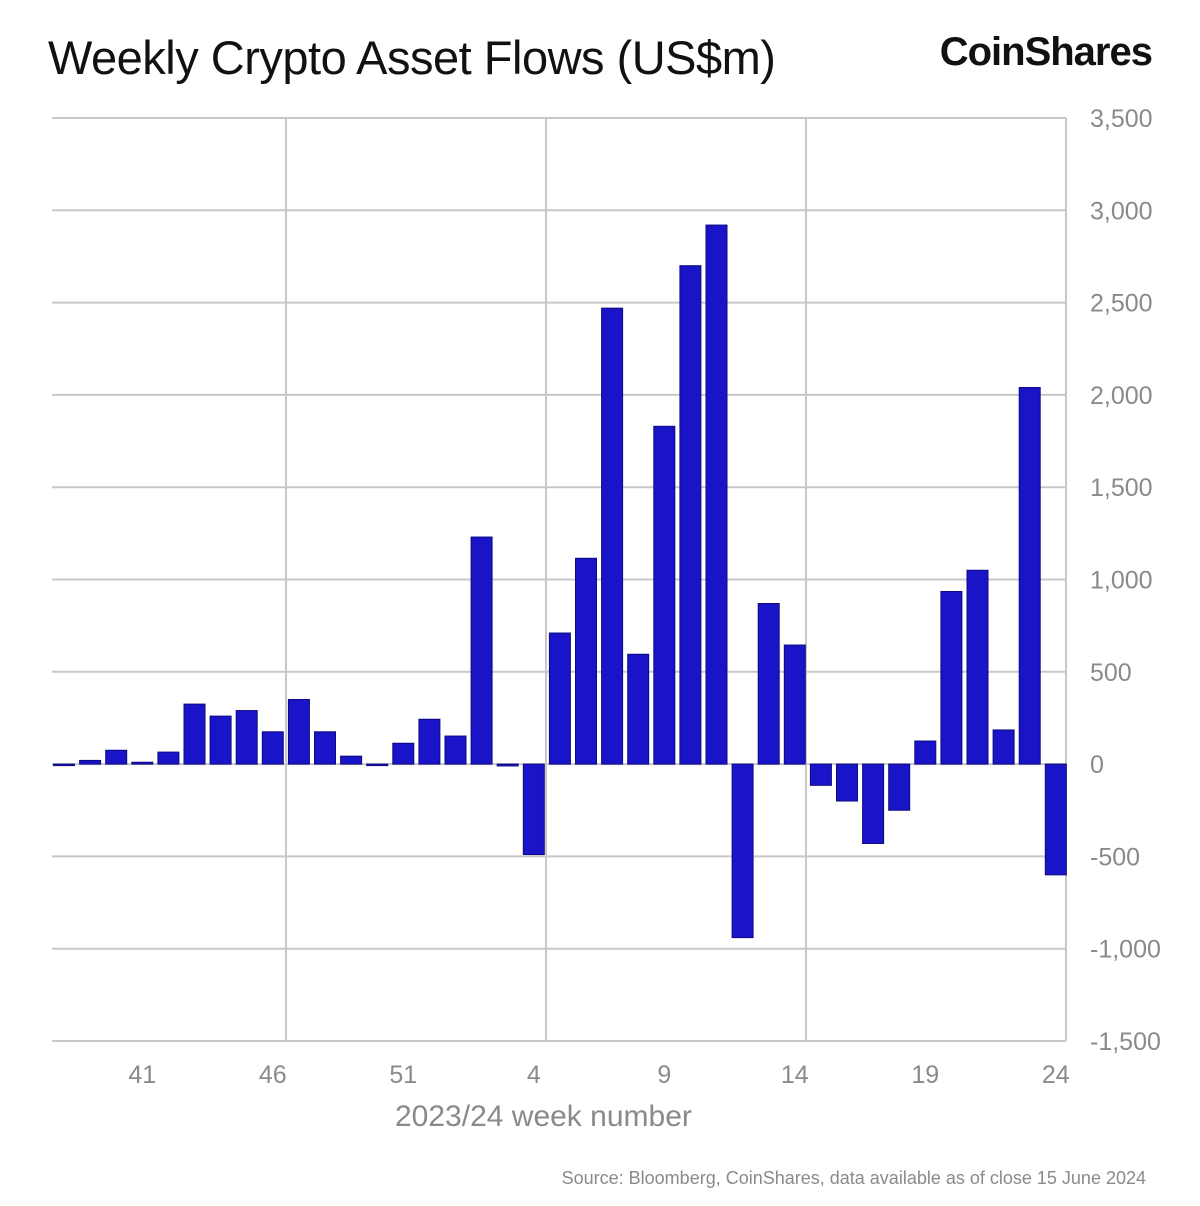 The image size is (1200, 1206). I want to click on x-axis-label: 2023/24 week number, so click(543, 1116).